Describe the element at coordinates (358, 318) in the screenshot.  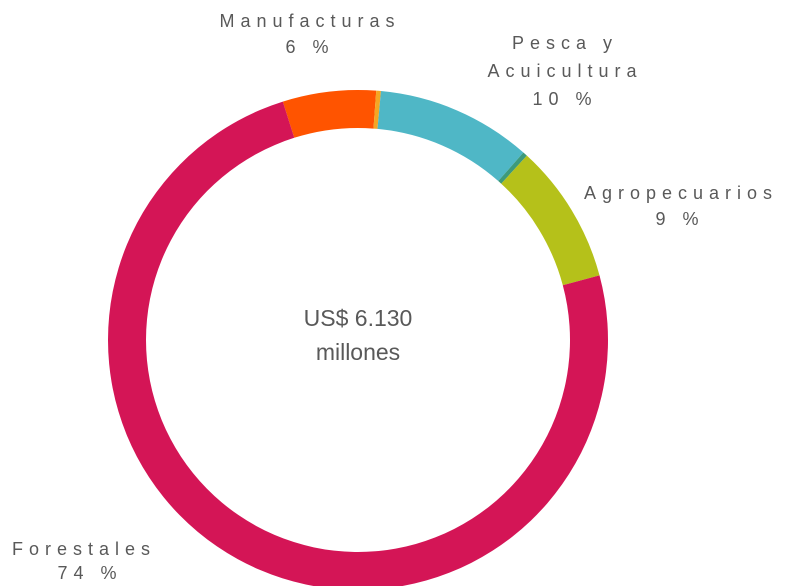
I see `center-total-value: US$ 6.130` at that location.